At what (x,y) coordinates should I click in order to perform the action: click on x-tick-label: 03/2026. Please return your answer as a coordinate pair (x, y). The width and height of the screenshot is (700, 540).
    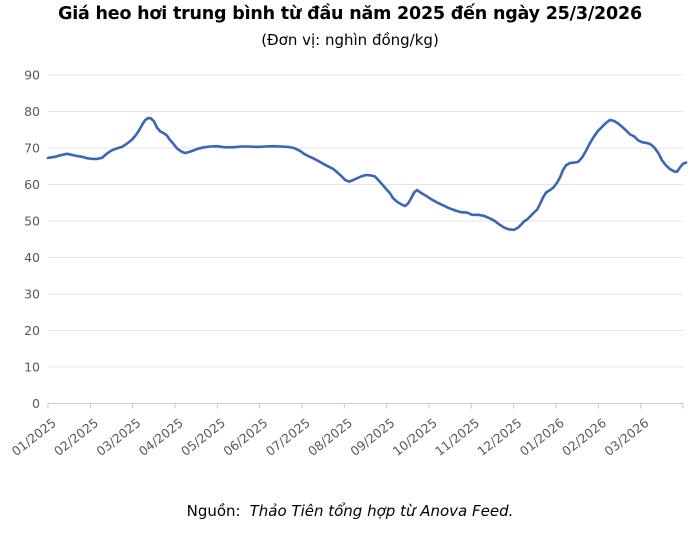
    Looking at the image, I should click on (626, 437).